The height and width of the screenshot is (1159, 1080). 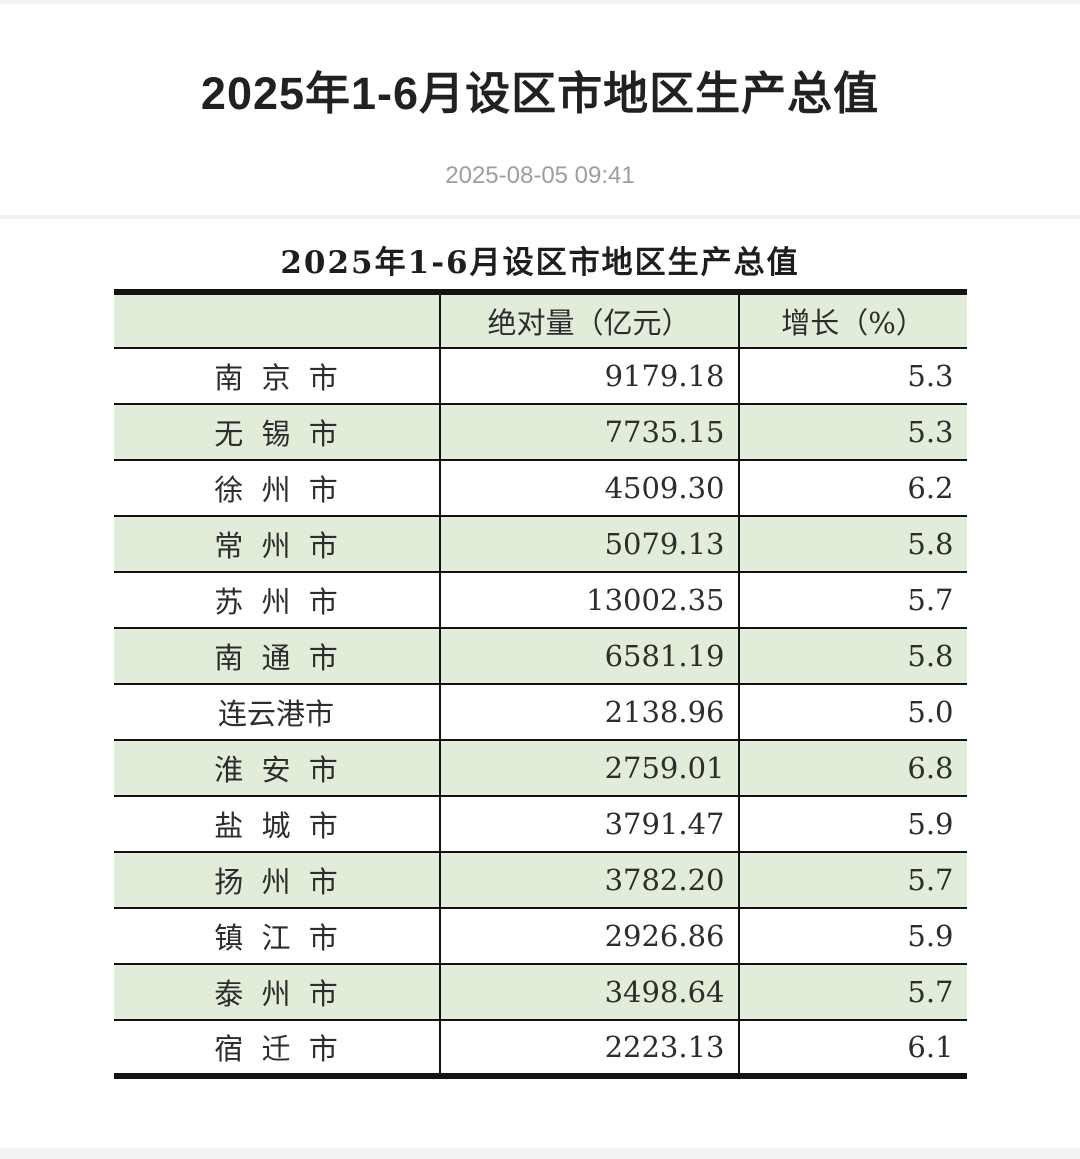 What do you see at coordinates (589, 376) in the screenshot?
I see `absolute-value-cell: 9179.18` at bounding box center [589, 376].